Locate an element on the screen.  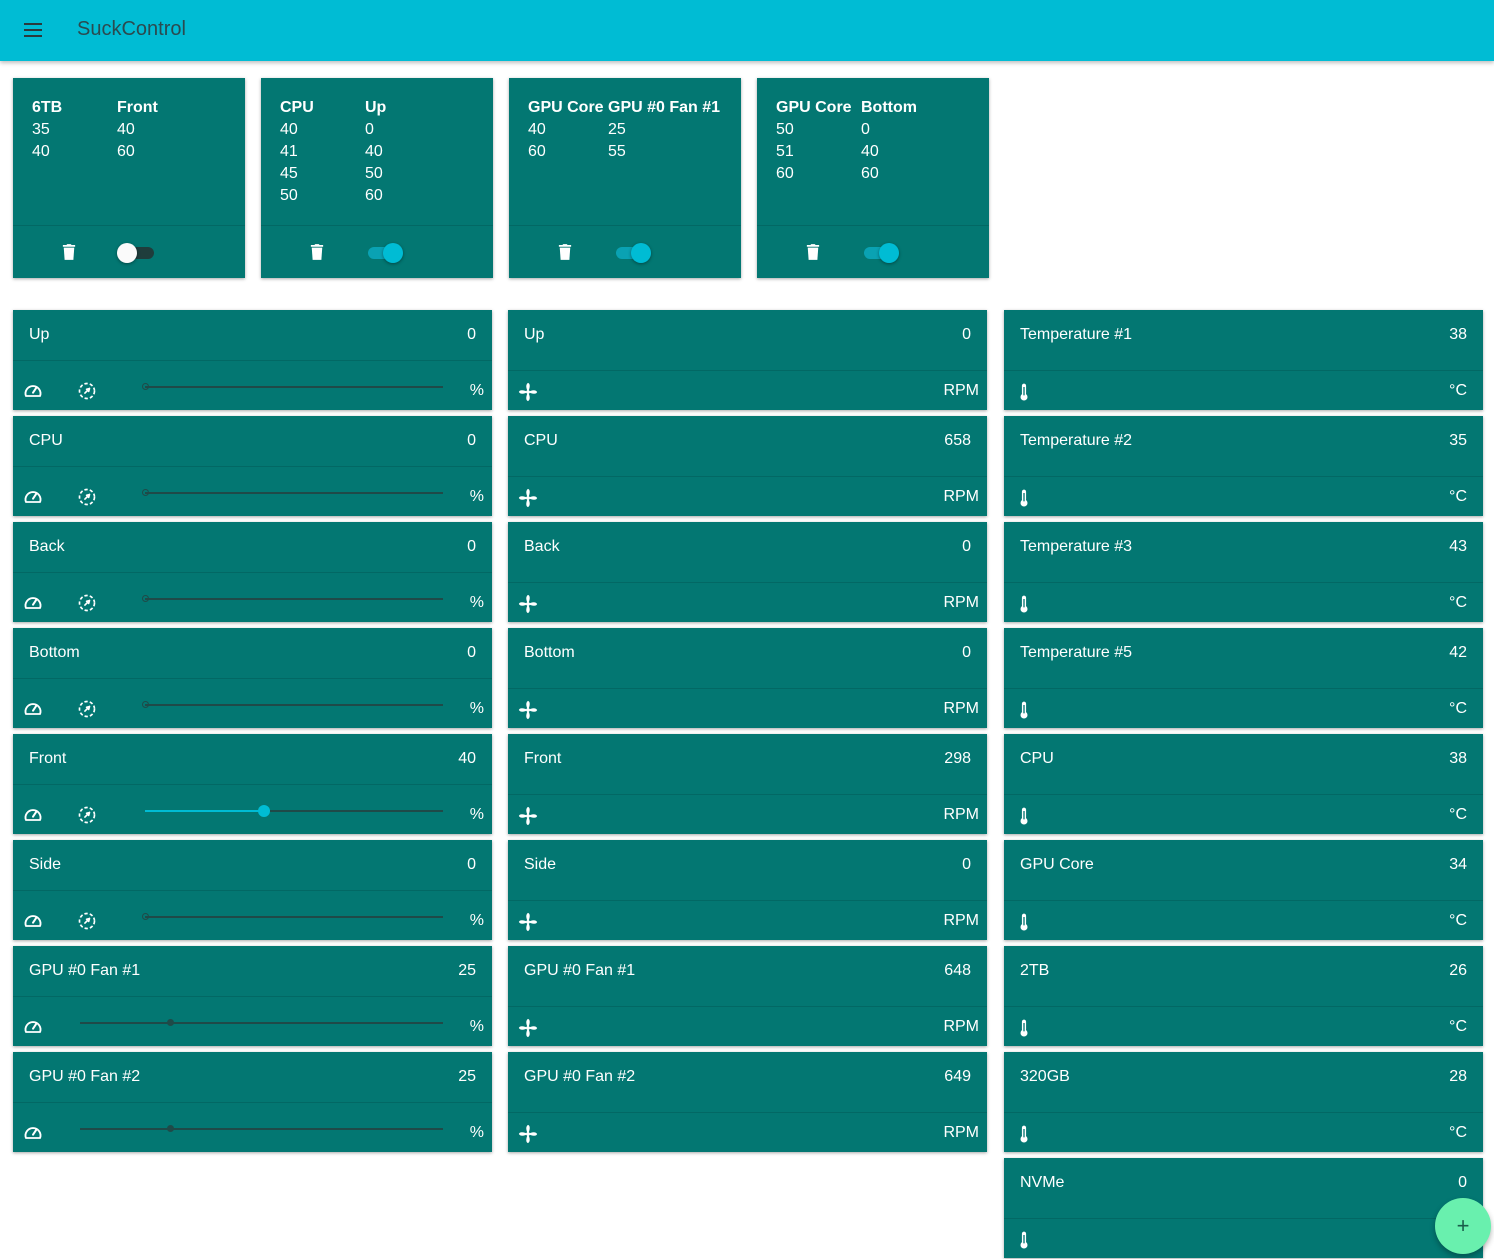
sensor-value: 42 is located at coordinates (1458, 652).